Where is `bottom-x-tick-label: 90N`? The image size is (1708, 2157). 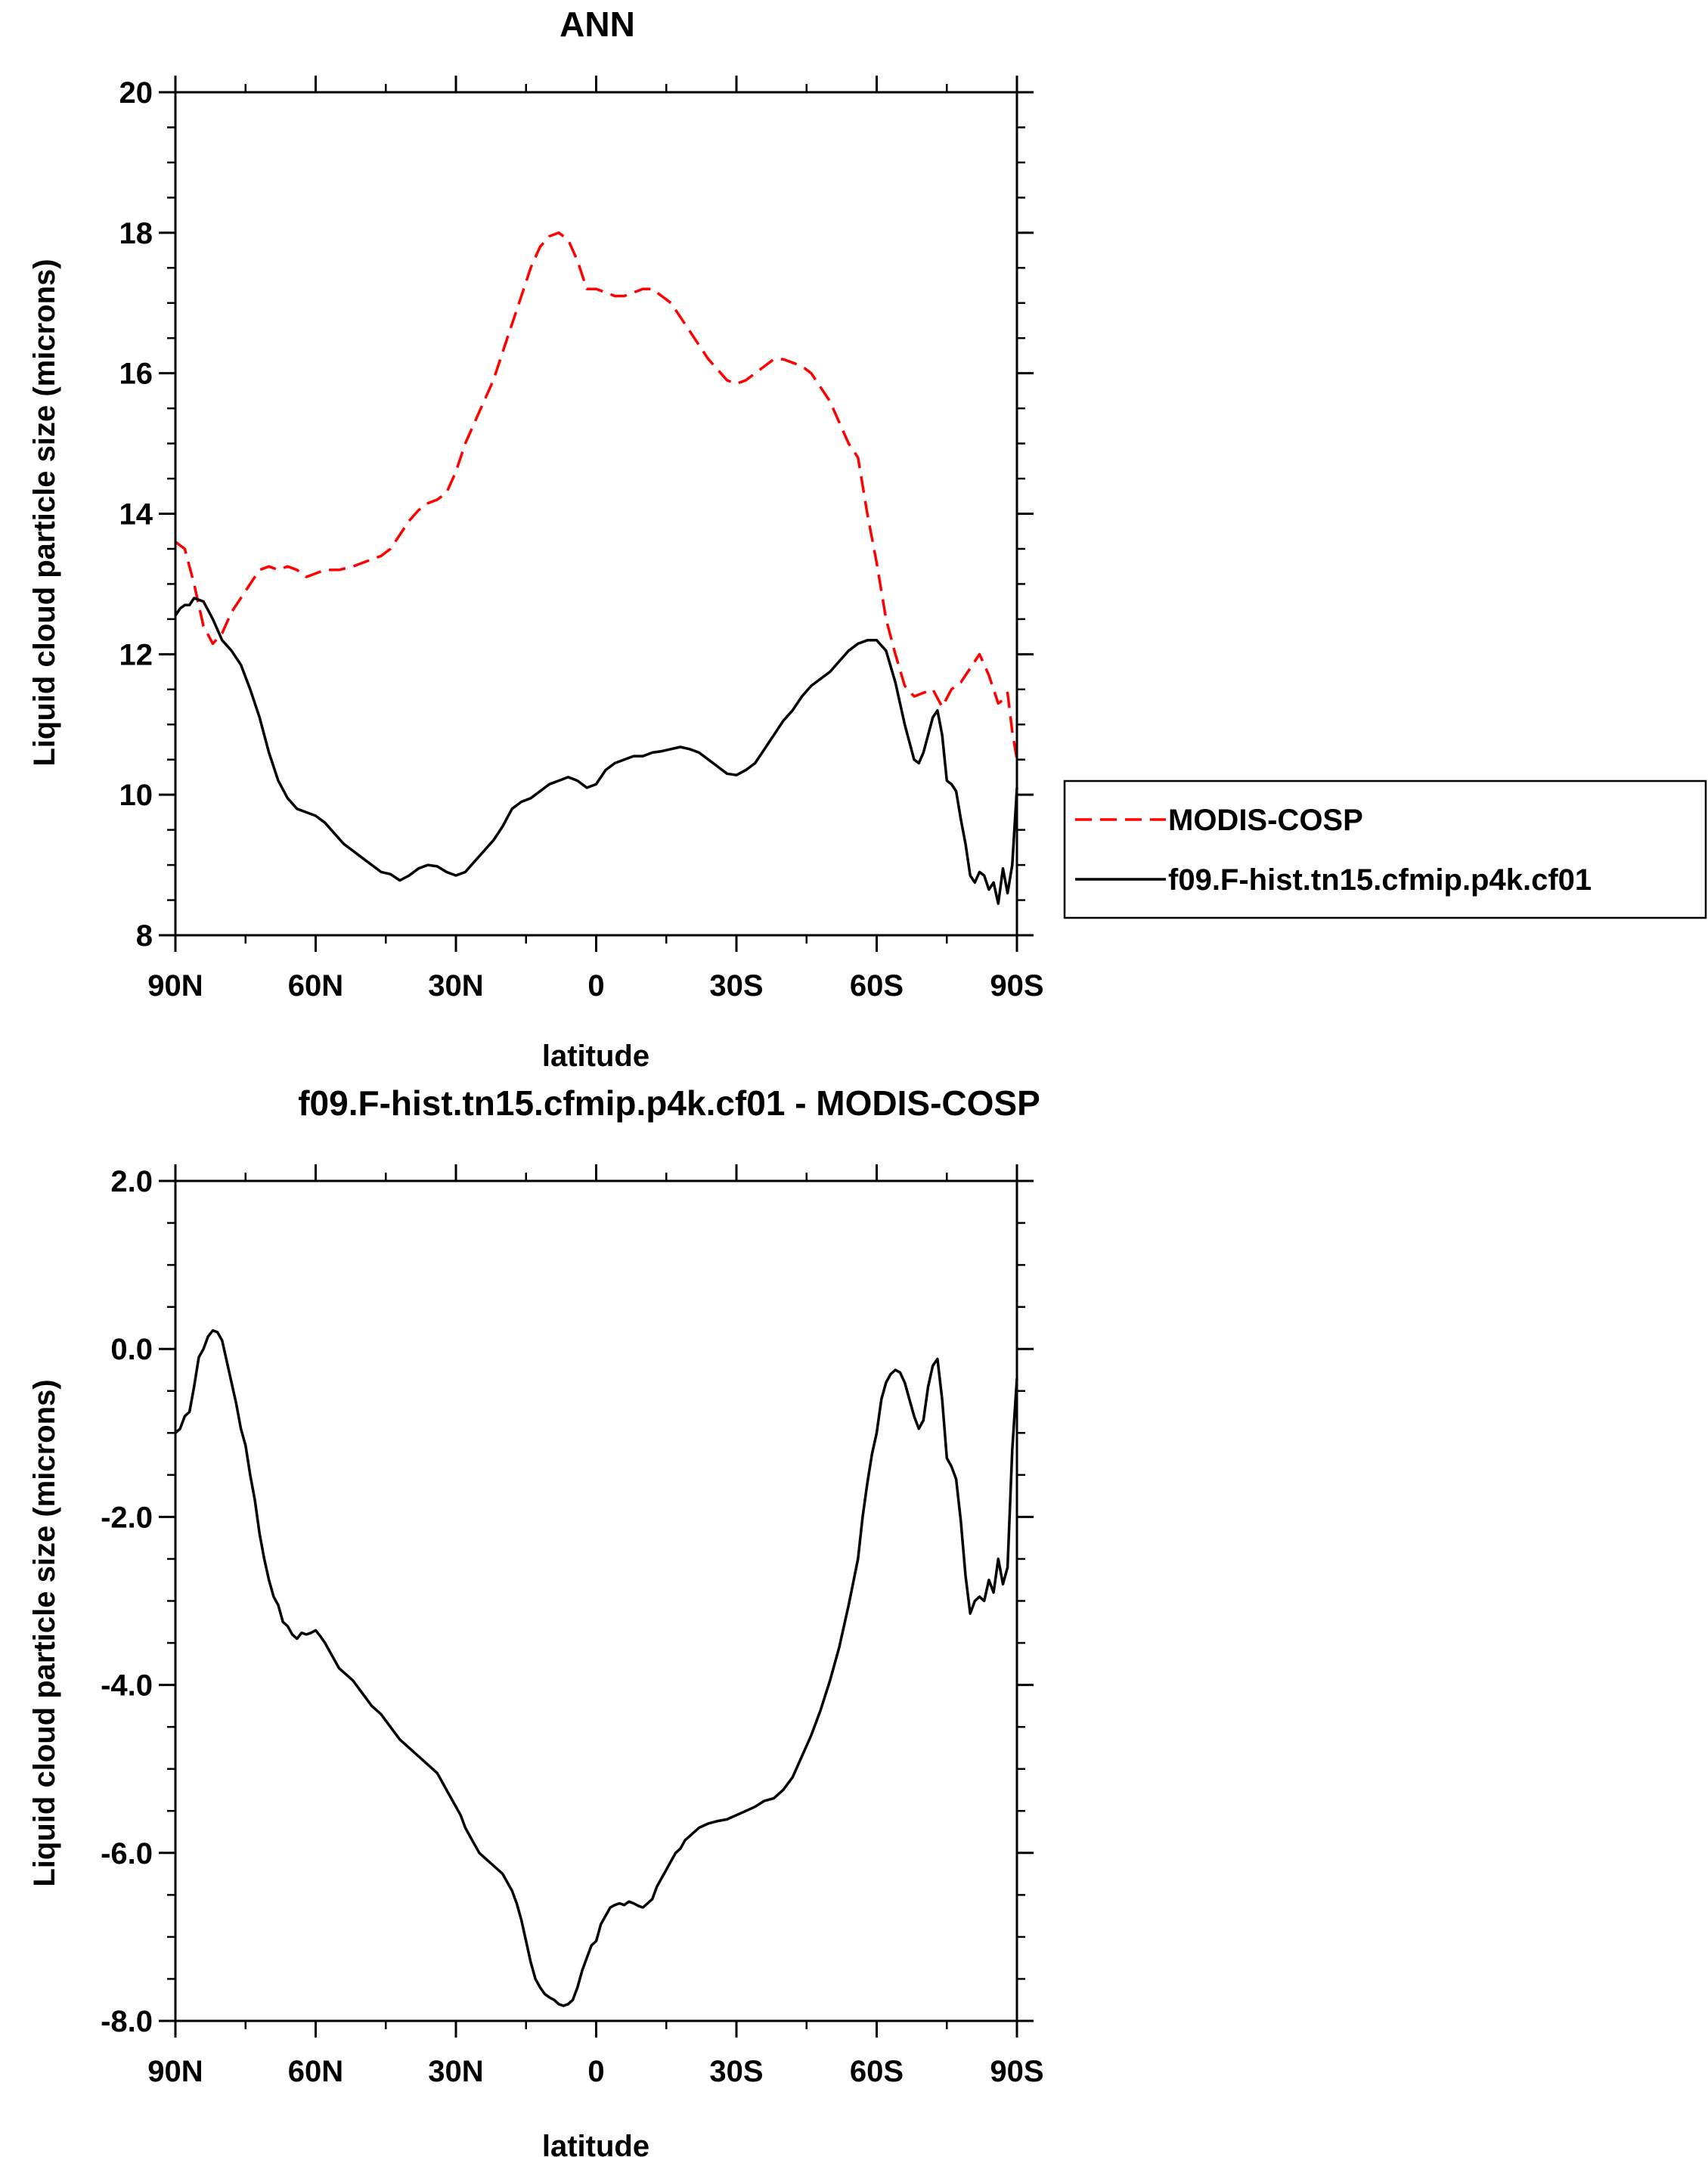 bottom-x-tick-label: 90N is located at coordinates (175, 2071).